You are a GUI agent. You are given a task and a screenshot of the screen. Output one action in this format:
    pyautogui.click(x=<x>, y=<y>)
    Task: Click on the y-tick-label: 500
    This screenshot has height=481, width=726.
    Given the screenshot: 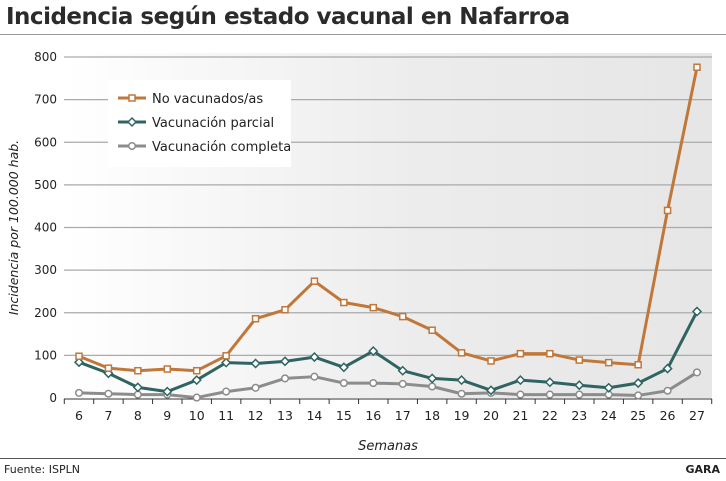 What is the action you would take?
    pyautogui.click(x=45, y=185)
    